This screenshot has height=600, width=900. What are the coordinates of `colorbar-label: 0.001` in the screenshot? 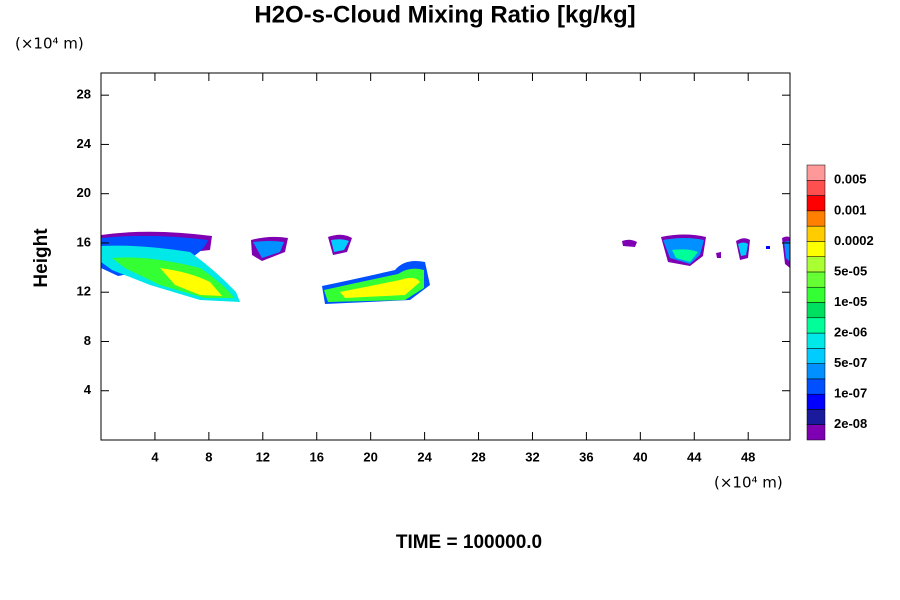 It's located at (850, 209).